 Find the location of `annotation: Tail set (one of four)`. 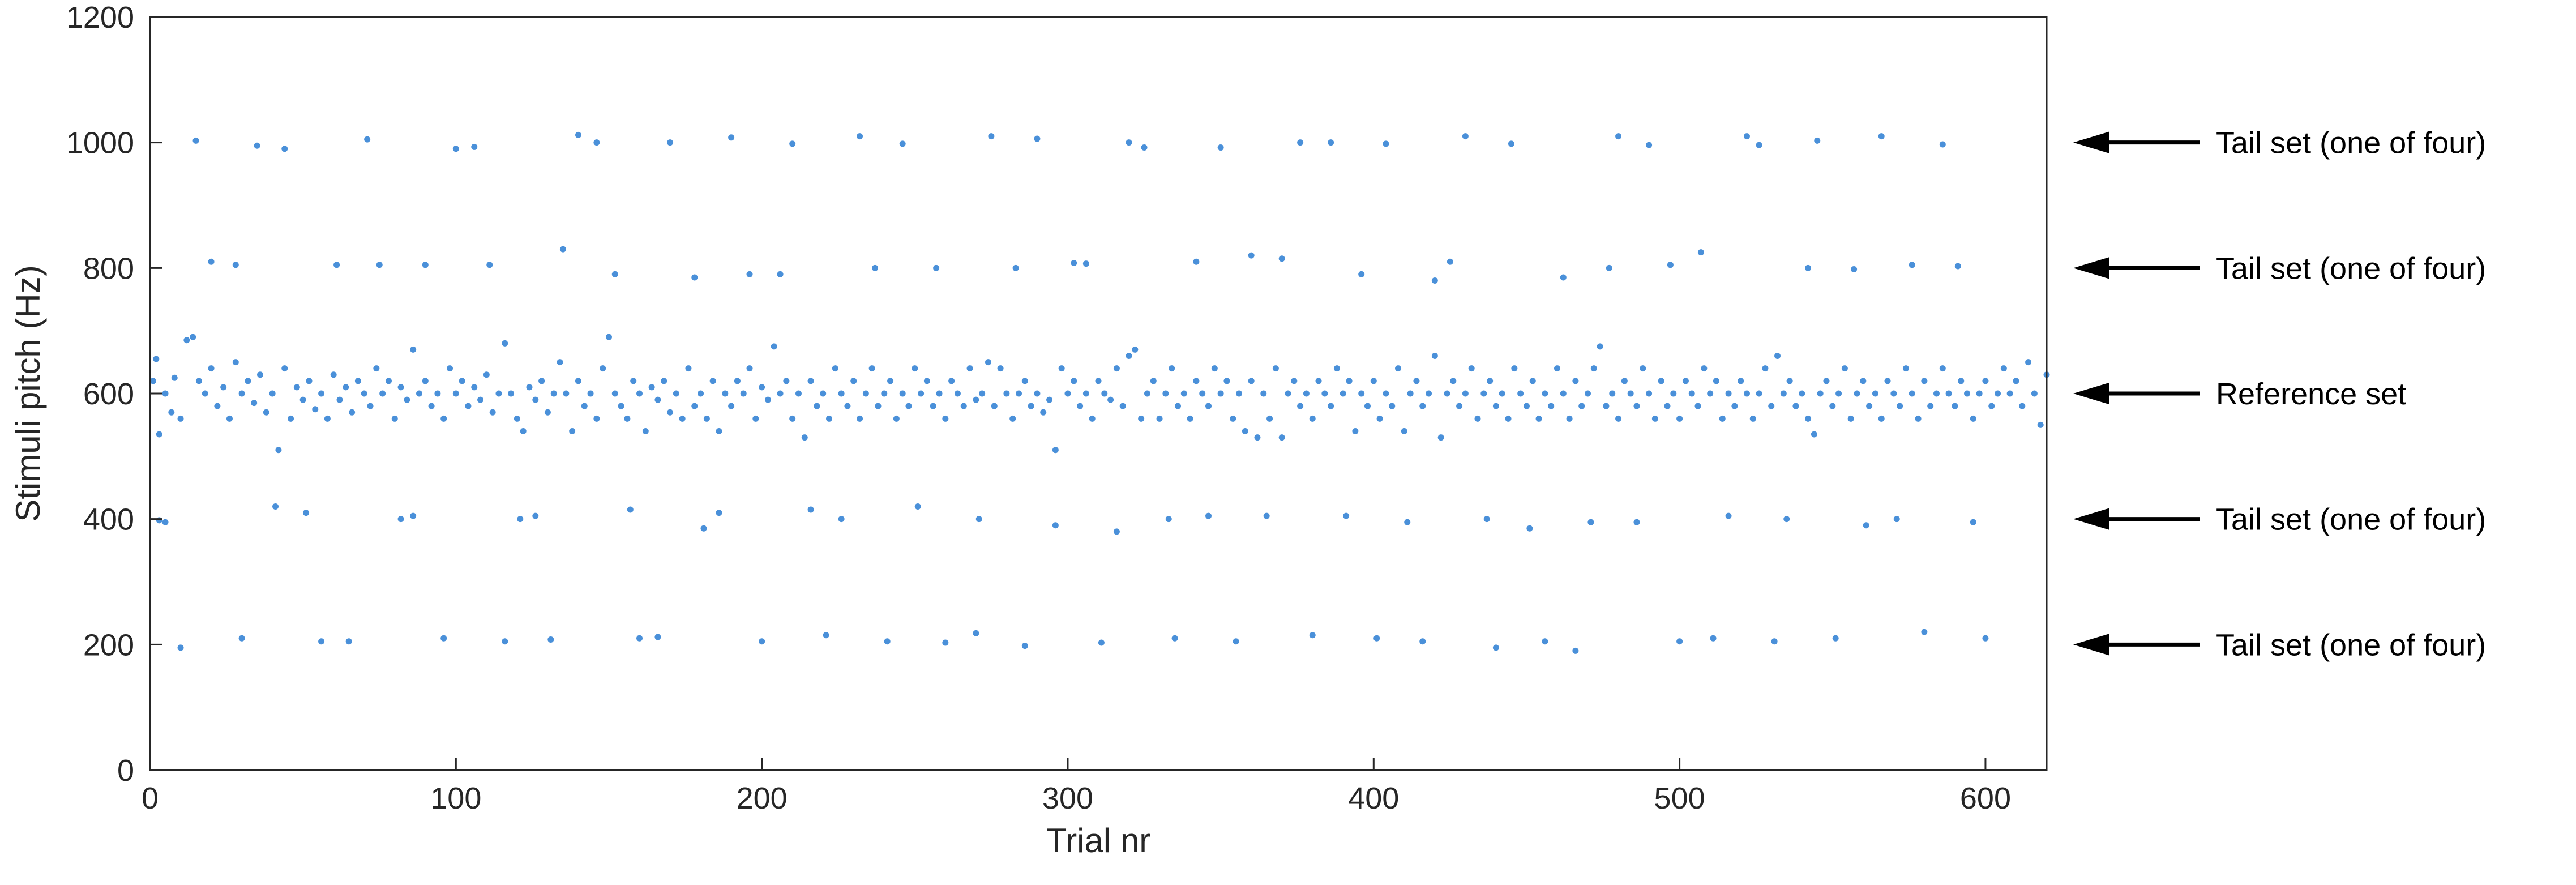

annotation: Tail set (one of four) is located at coordinates (2279, 268).